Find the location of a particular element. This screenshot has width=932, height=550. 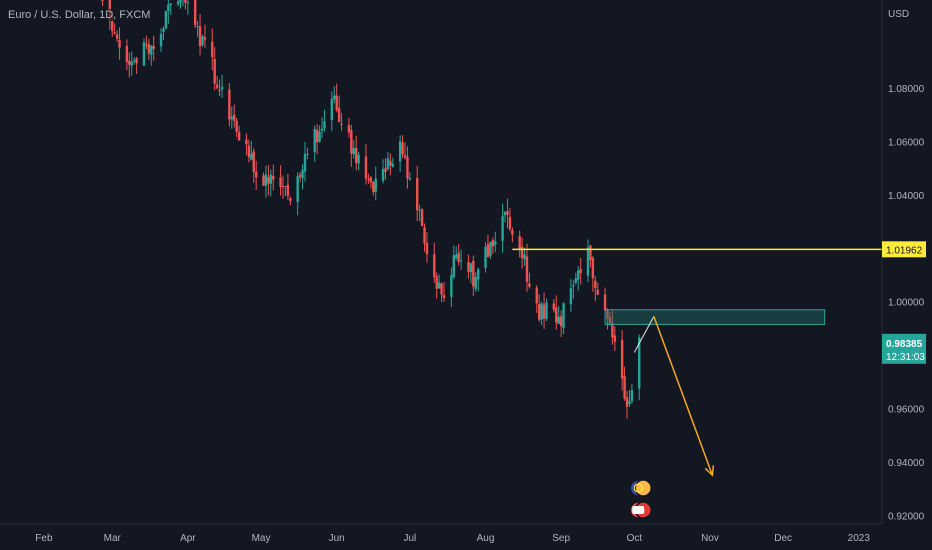

time-axis-tick-label: Jul is located at coordinates (409, 538).